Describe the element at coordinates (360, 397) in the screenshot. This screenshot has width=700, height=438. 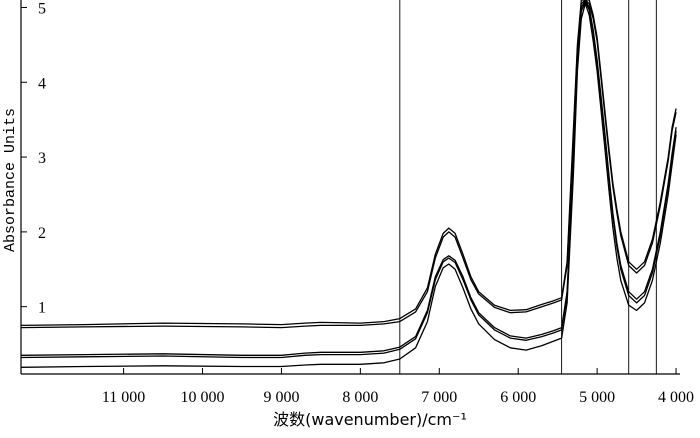
I see `x-tick-label-3: 8 000` at that location.